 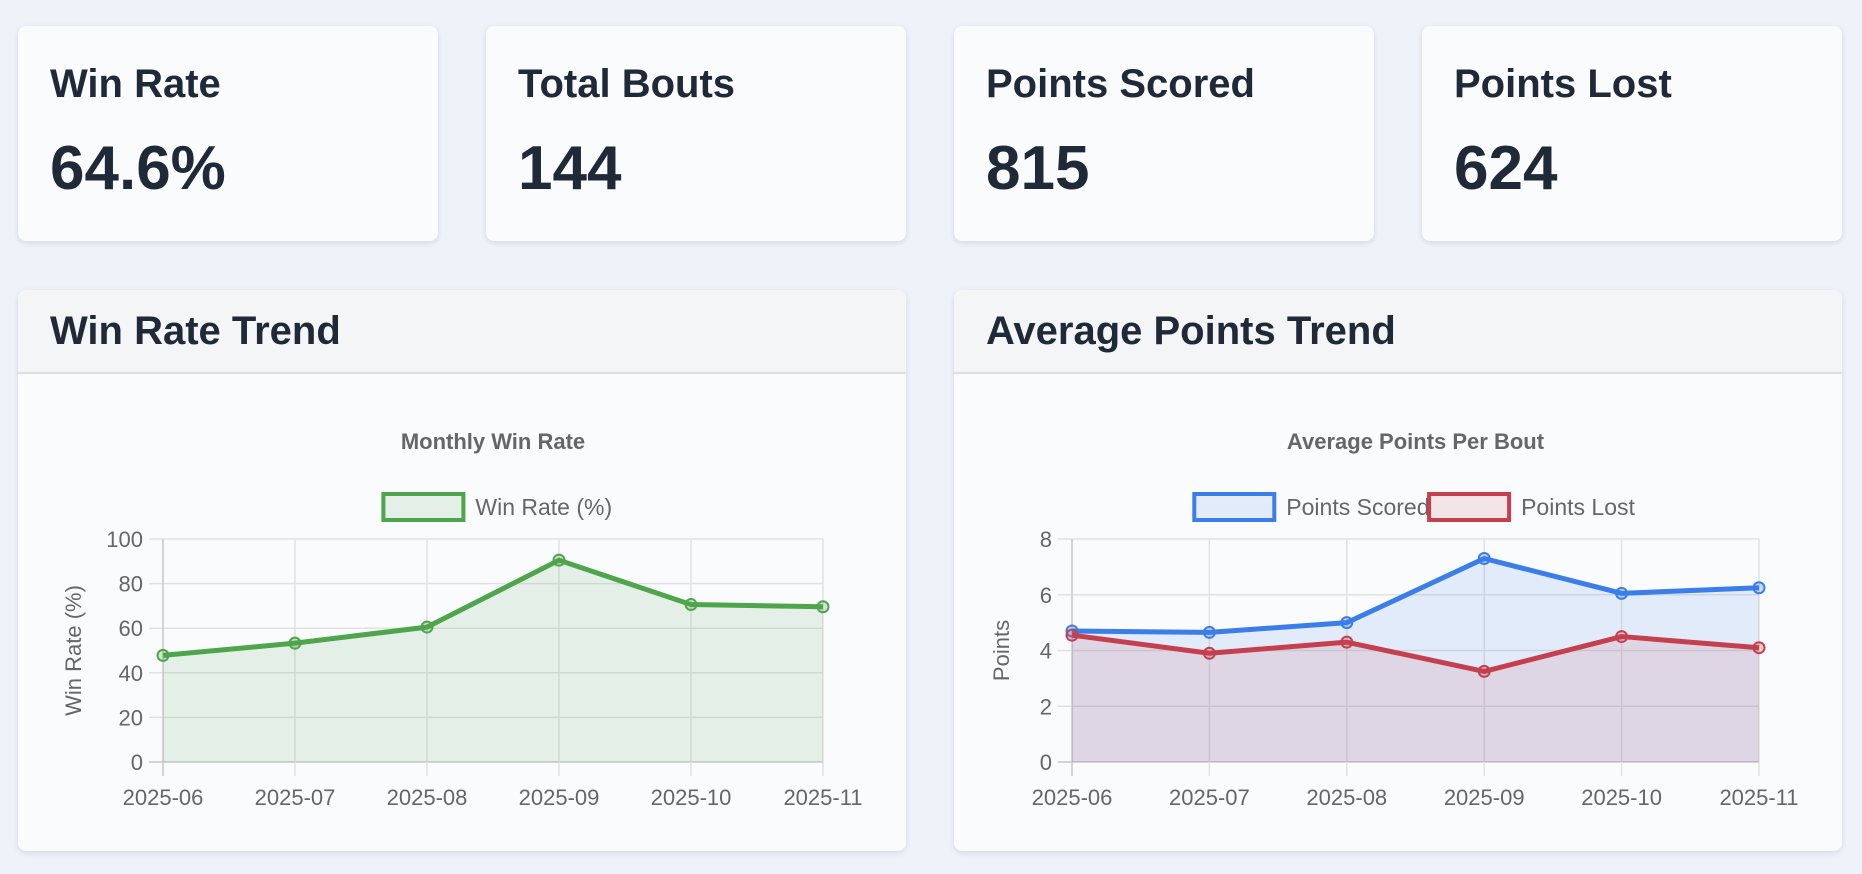 What do you see at coordinates (138, 168) in the screenshot?
I see `stat-value: 64.6%` at bounding box center [138, 168].